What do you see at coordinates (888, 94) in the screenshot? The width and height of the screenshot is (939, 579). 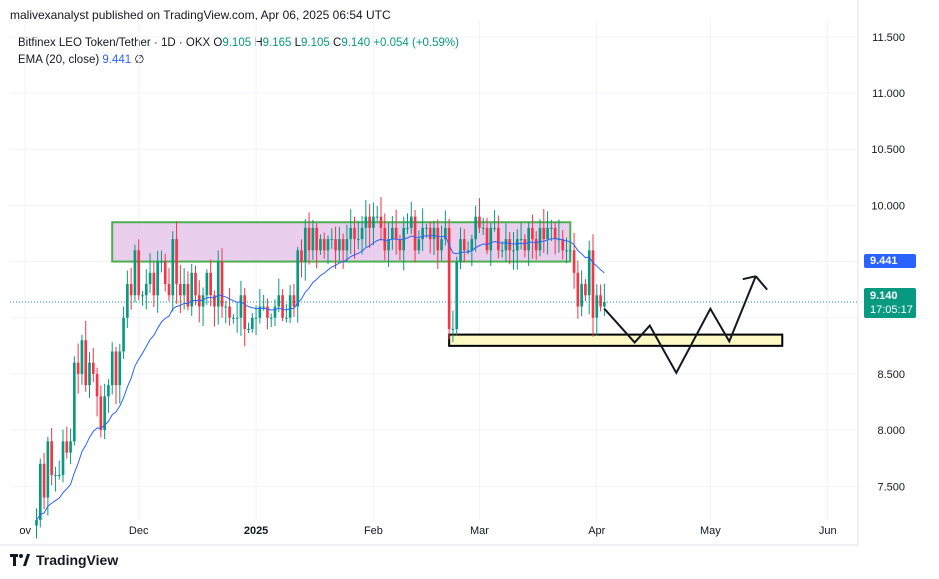 I see `price-tick-label: 11.000` at bounding box center [888, 94].